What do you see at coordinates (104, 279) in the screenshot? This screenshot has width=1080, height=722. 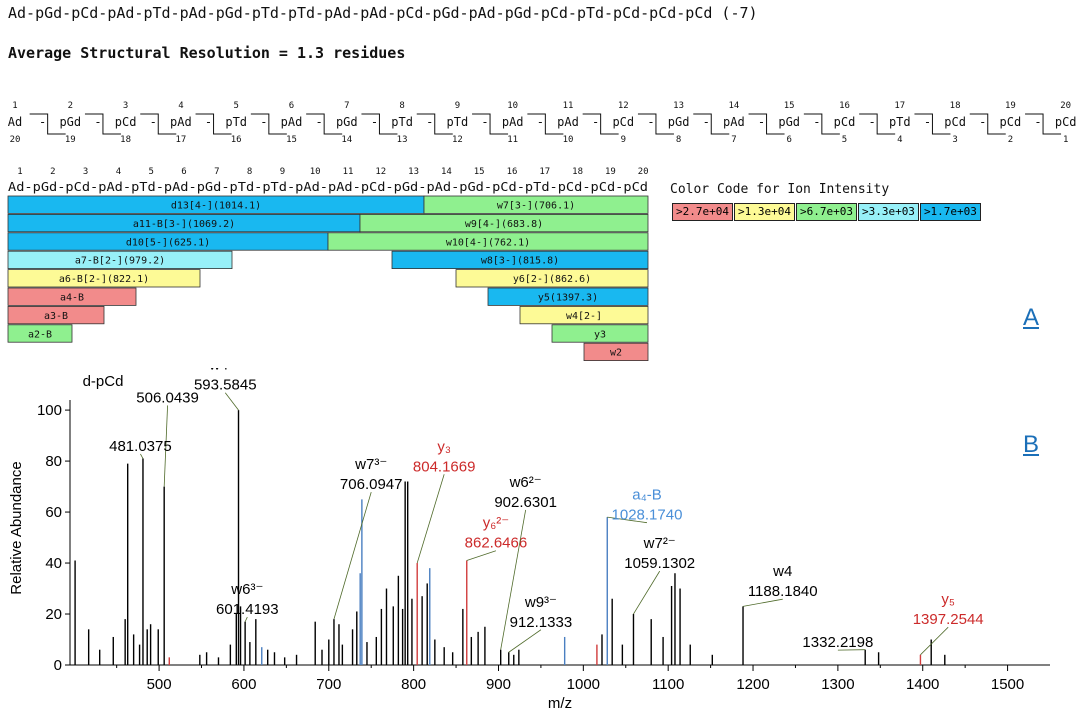 I see `coverage-label-left: a6-B[2-](822.1)` at bounding box center [104, 279].